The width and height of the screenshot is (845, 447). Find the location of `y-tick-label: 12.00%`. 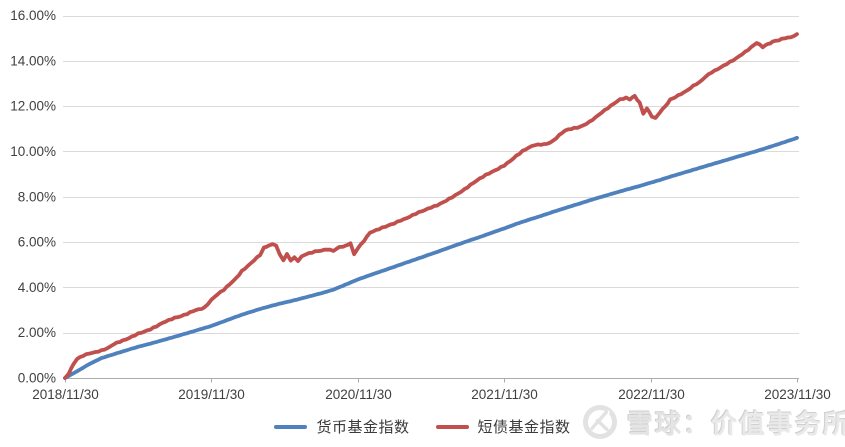

y-tick-label: 12.00% is located at coordinates (33, 106).